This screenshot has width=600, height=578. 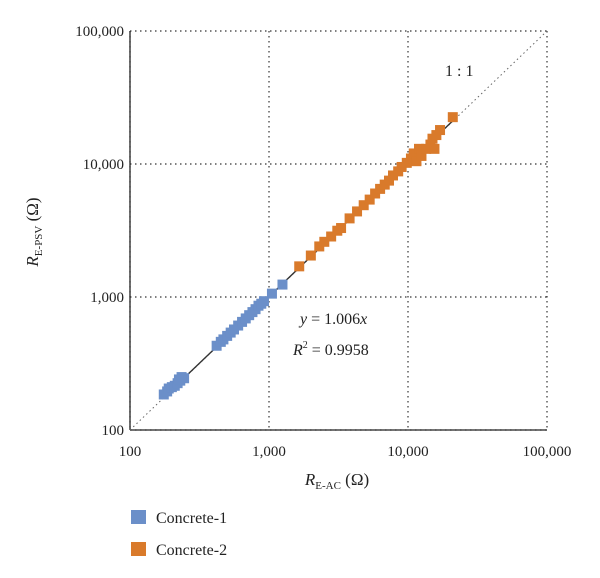 I want to click on x-axis-title: RE-AC (Ω), so click(x=336, y=481).